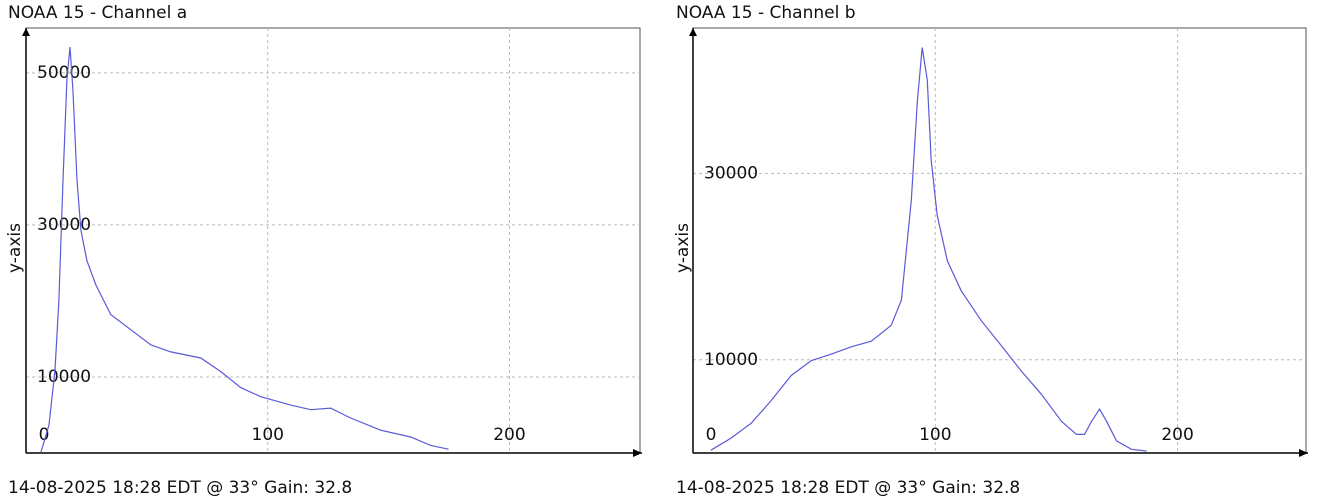  What do you see at coordinates (766, 13) in the screenshot?
I see `chart-title: NOAA 15 - Channel b` at bounding box center [766, 13].